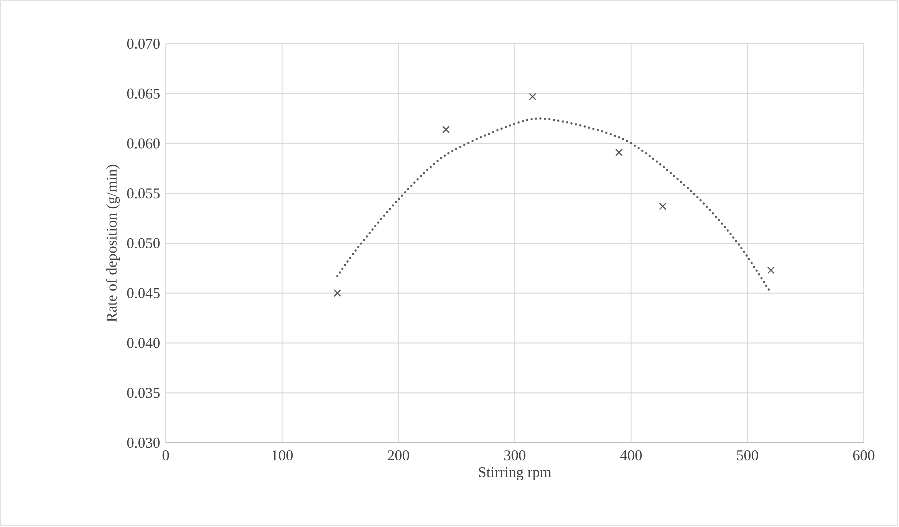  Describe the element at coordinates (143, 443) in the screenshot. I see `y-tick-label: 0.030` at that location.